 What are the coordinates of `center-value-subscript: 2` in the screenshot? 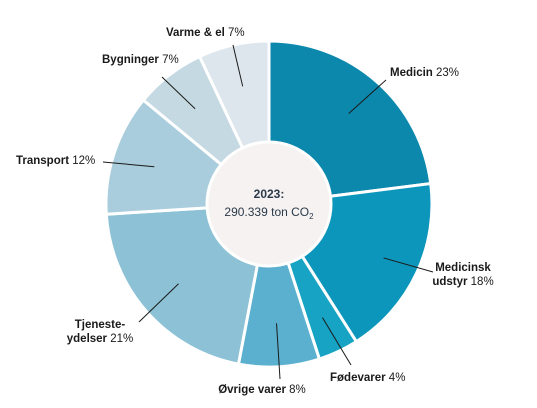 It's located at (311, 216).